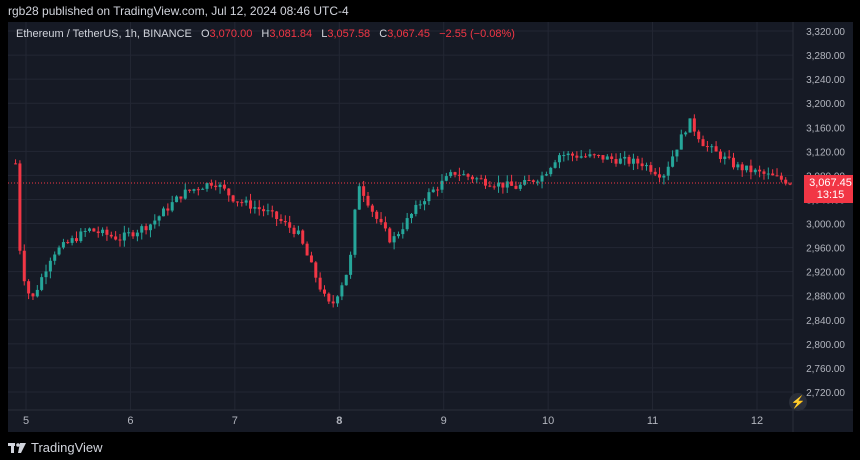 This screenshot has height=460, width=860. I want to click on y-tick-label: 2,760.00, so click(825, 369).